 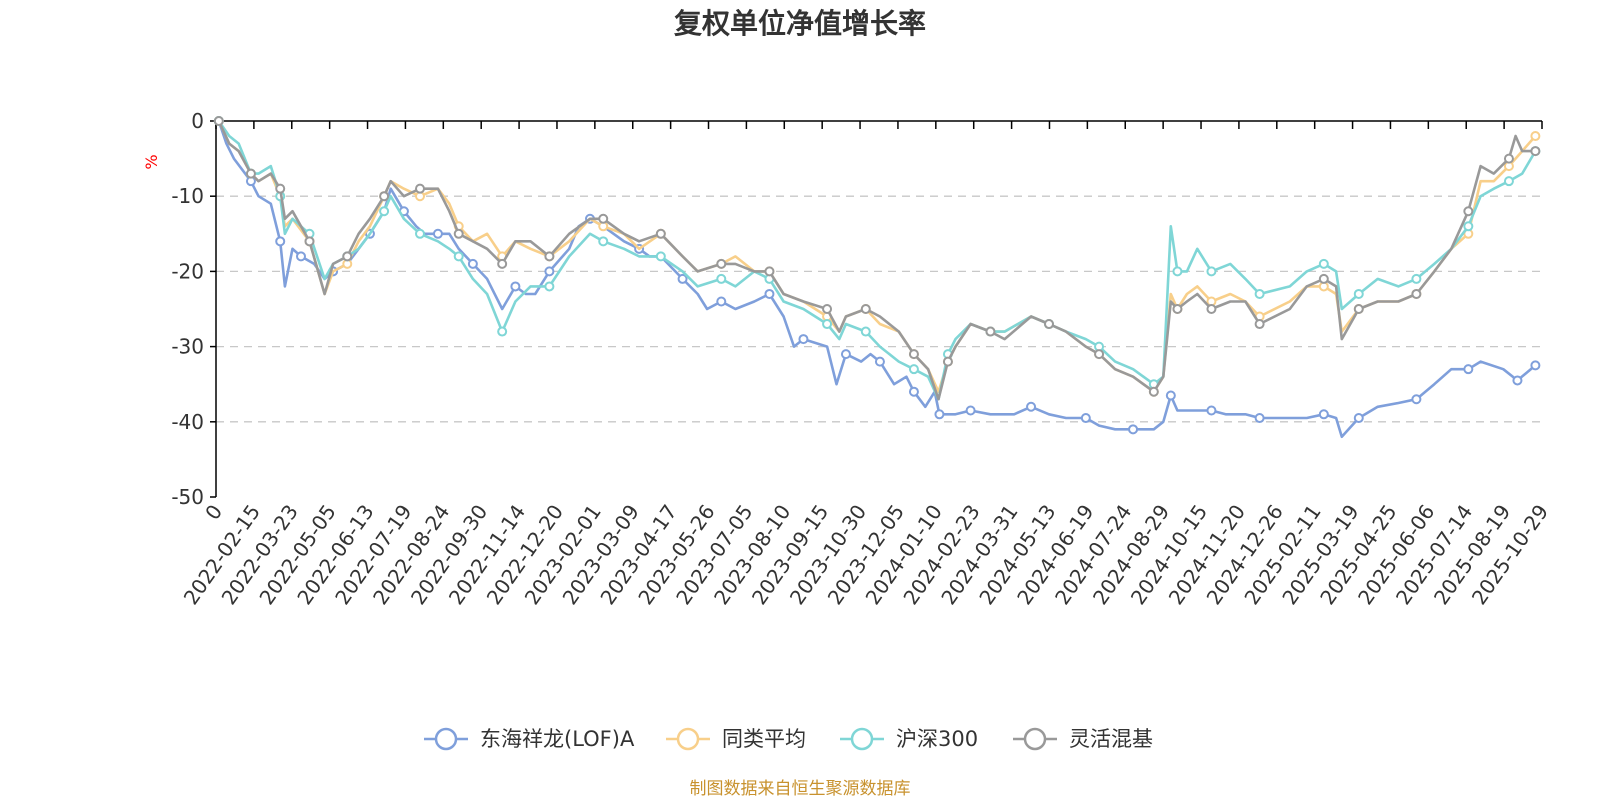 I want to click on y-tick-label: -50, so click(x=187, y=497).